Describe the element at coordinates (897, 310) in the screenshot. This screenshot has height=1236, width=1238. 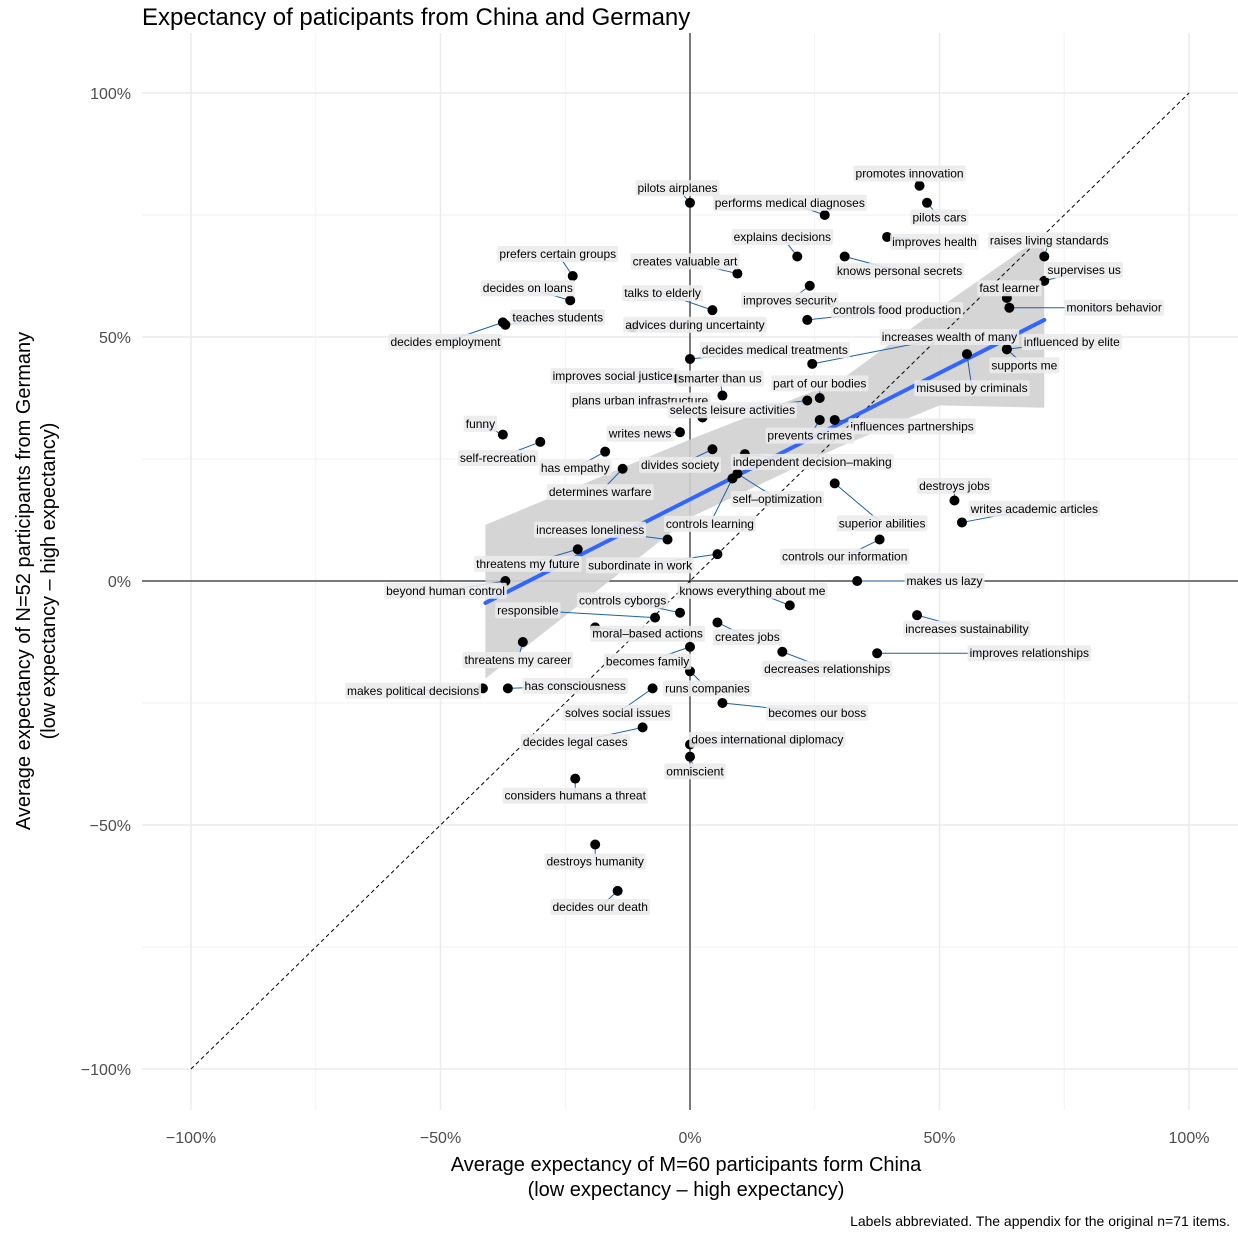
I see `point-label-text: controls food production` at that location.